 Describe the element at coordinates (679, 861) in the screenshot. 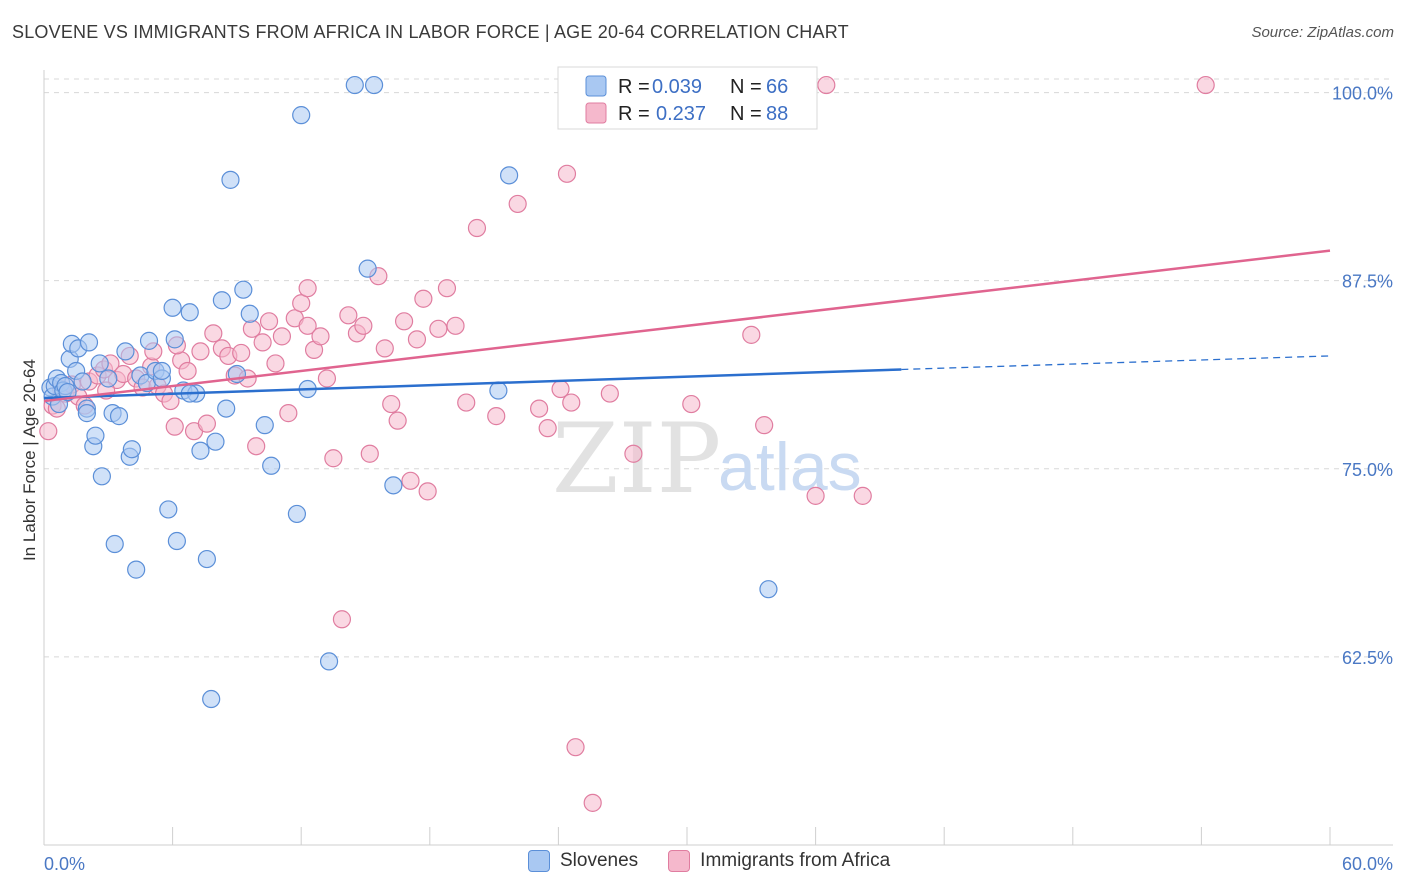

I see `bottom-legend-swatch-africa` at that location.